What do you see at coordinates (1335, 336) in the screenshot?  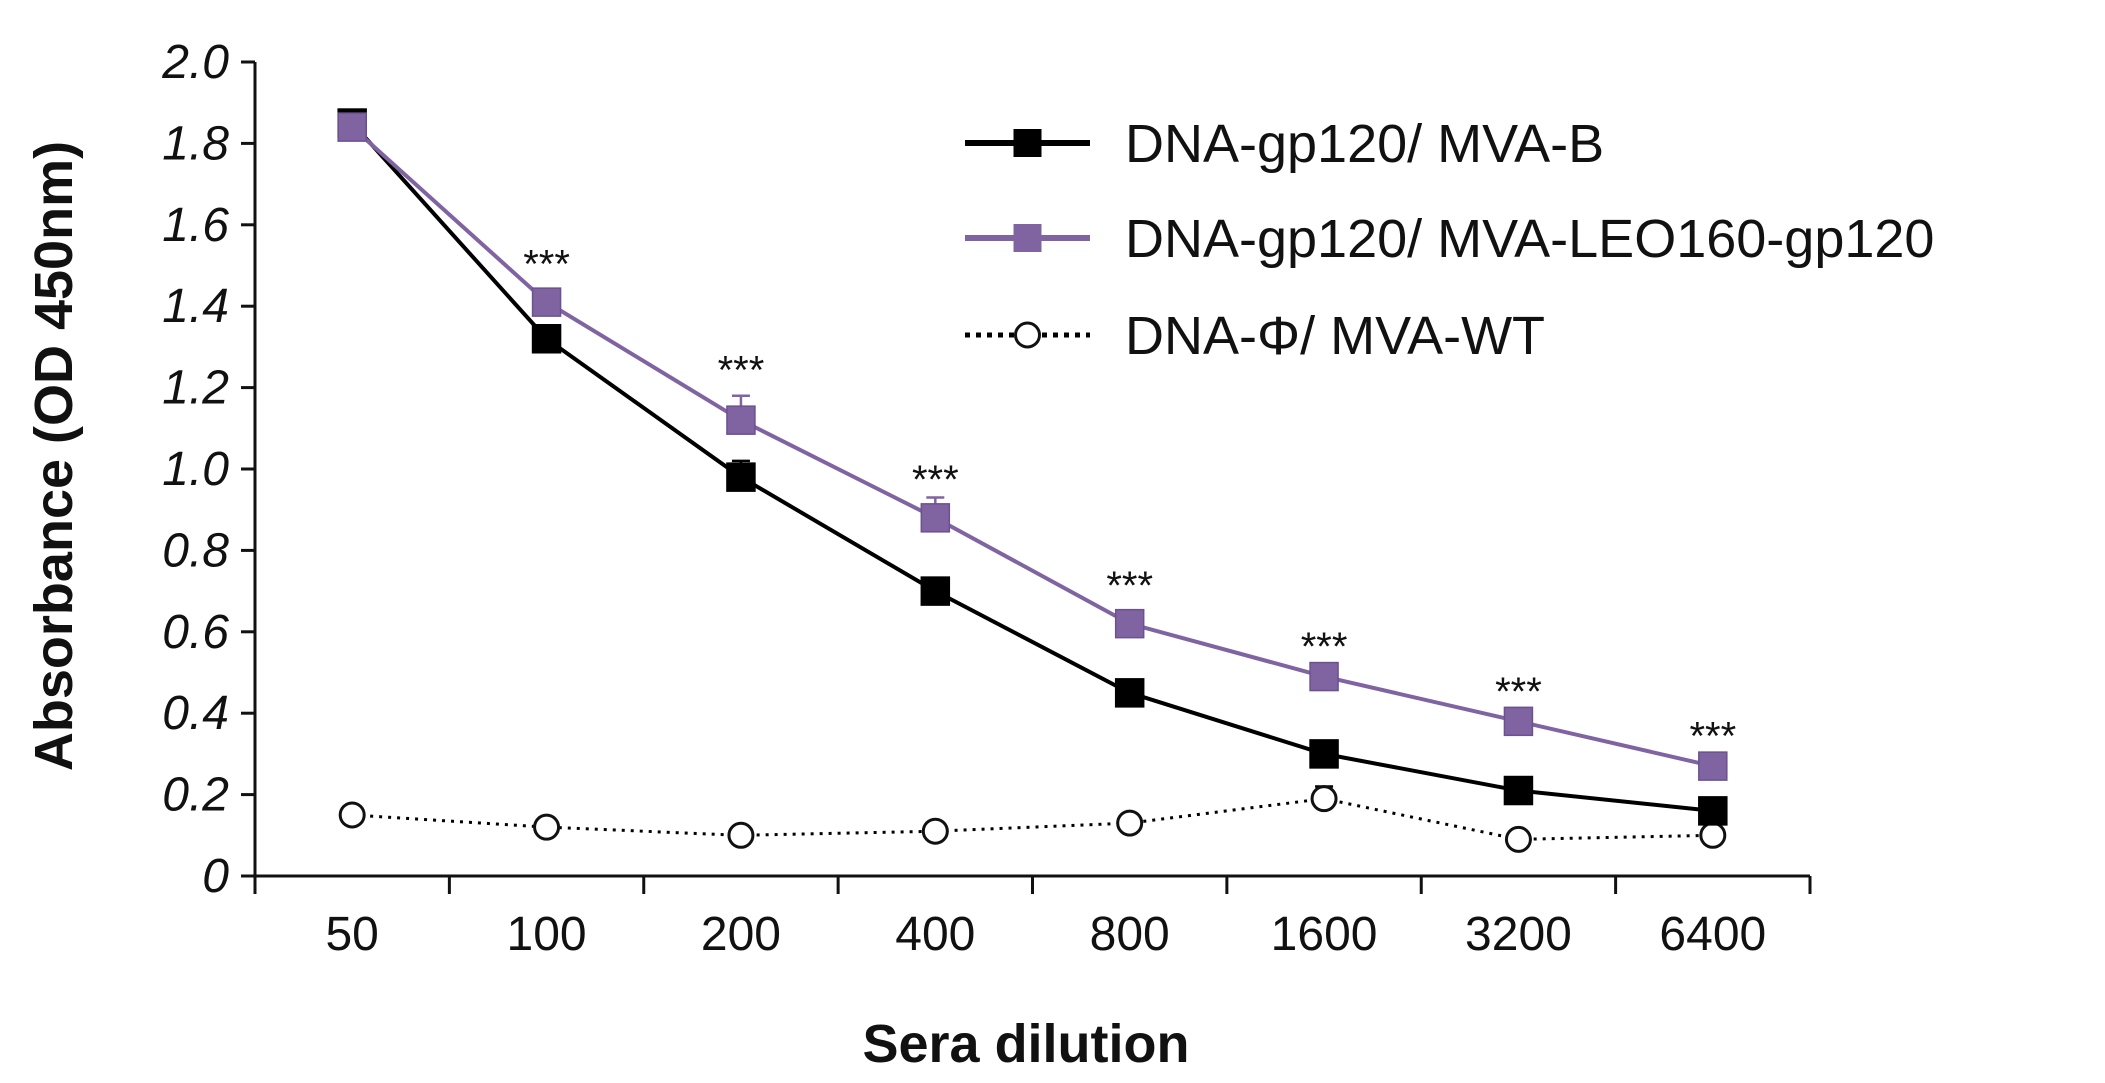 I see `legend-label: DNA-Φ/ MVA-WT` at bounding box center [1335, 336].